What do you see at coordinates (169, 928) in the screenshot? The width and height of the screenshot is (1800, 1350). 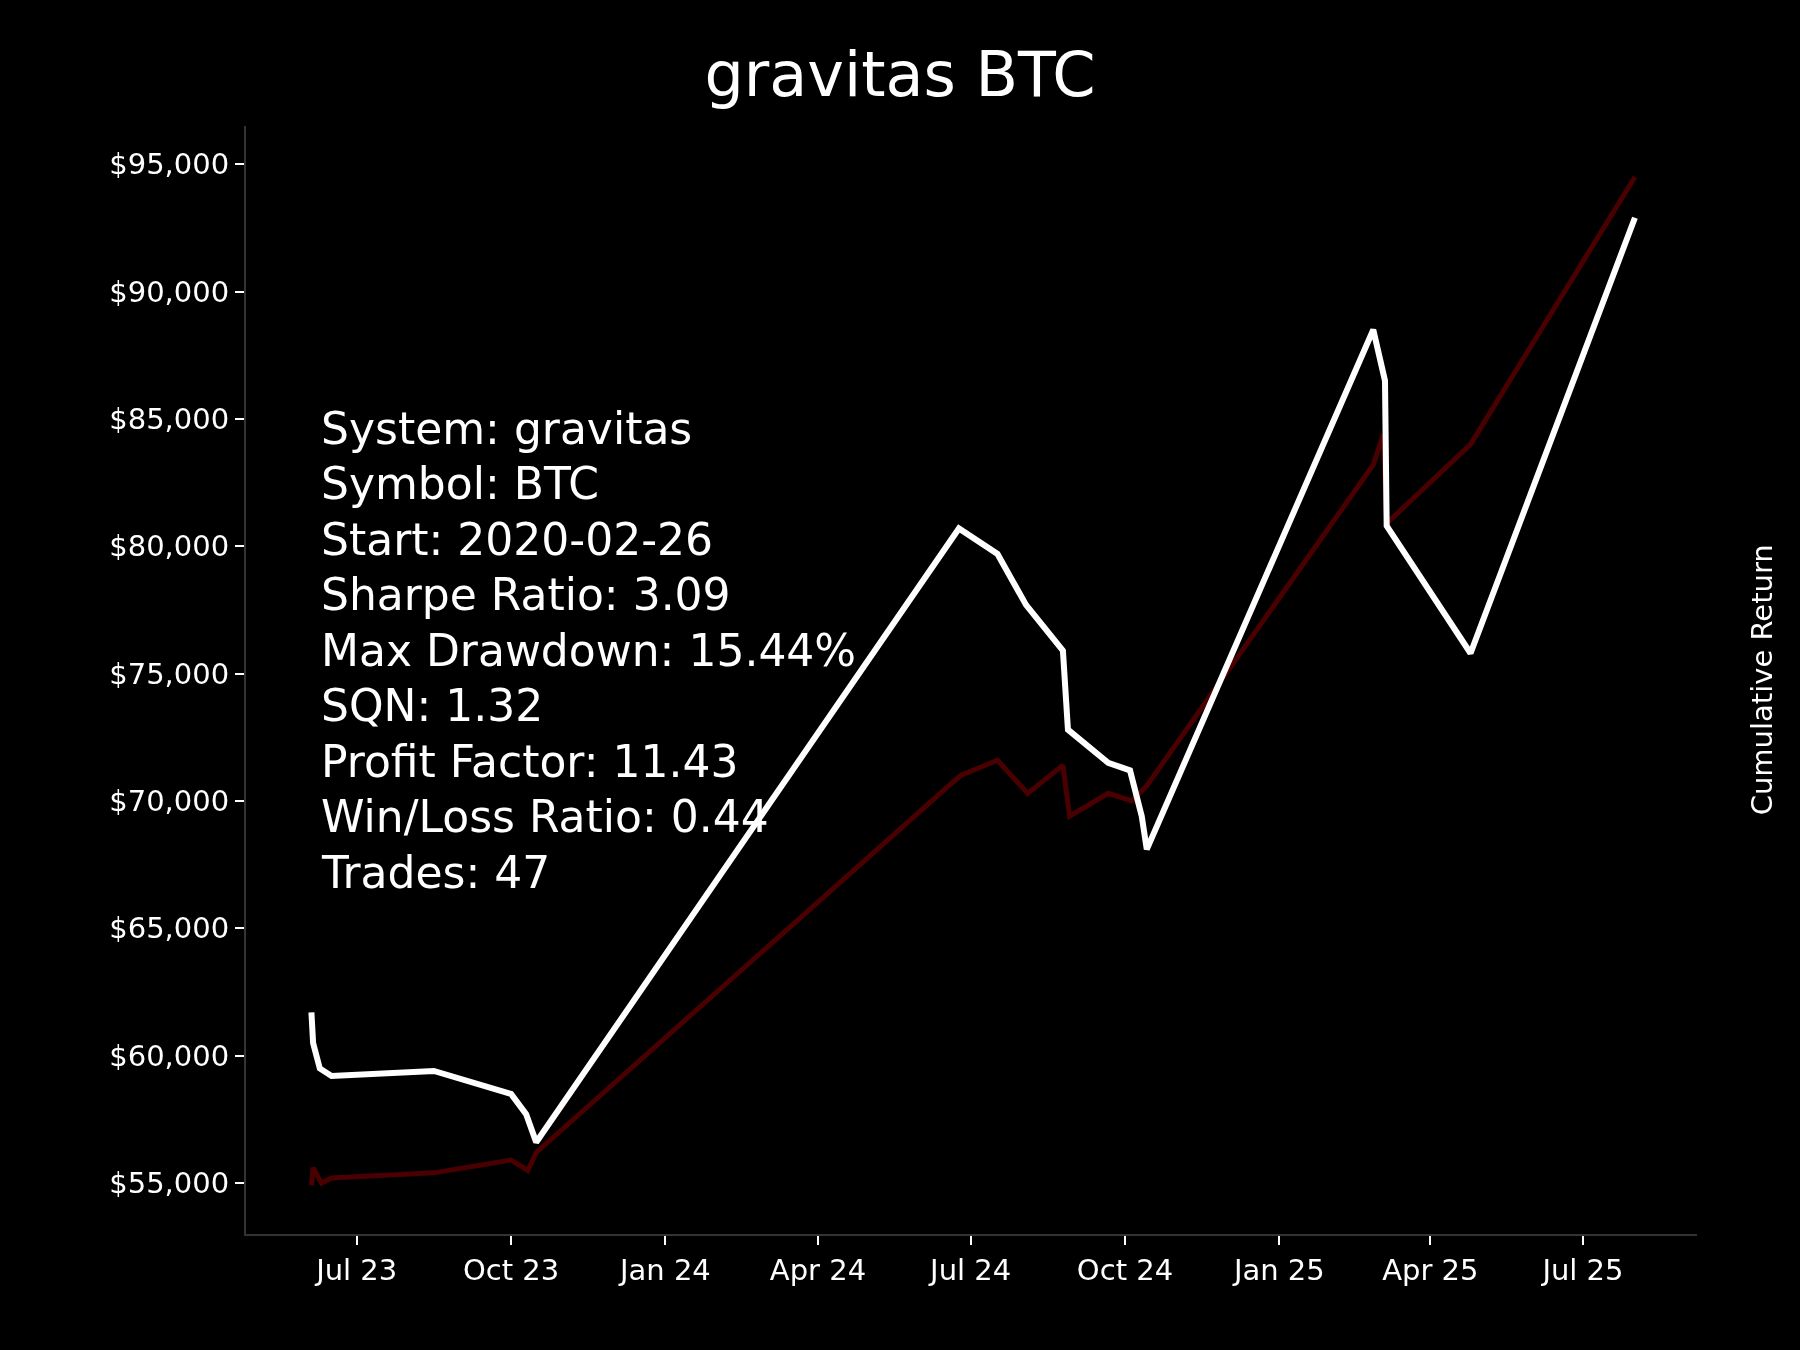 I see `y-tick-label: $65,000` at bounding box center [169, 928].